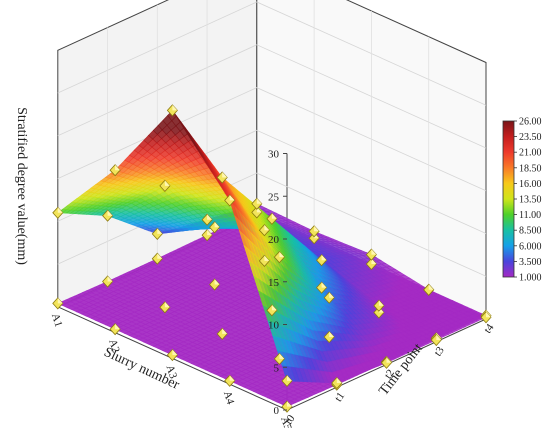 This screenshot has height=433, width=550. What do you see at coordinates (489, 328) in the screenshot?
I see `y-tick-label: t4` at bounding box center [489, 328].